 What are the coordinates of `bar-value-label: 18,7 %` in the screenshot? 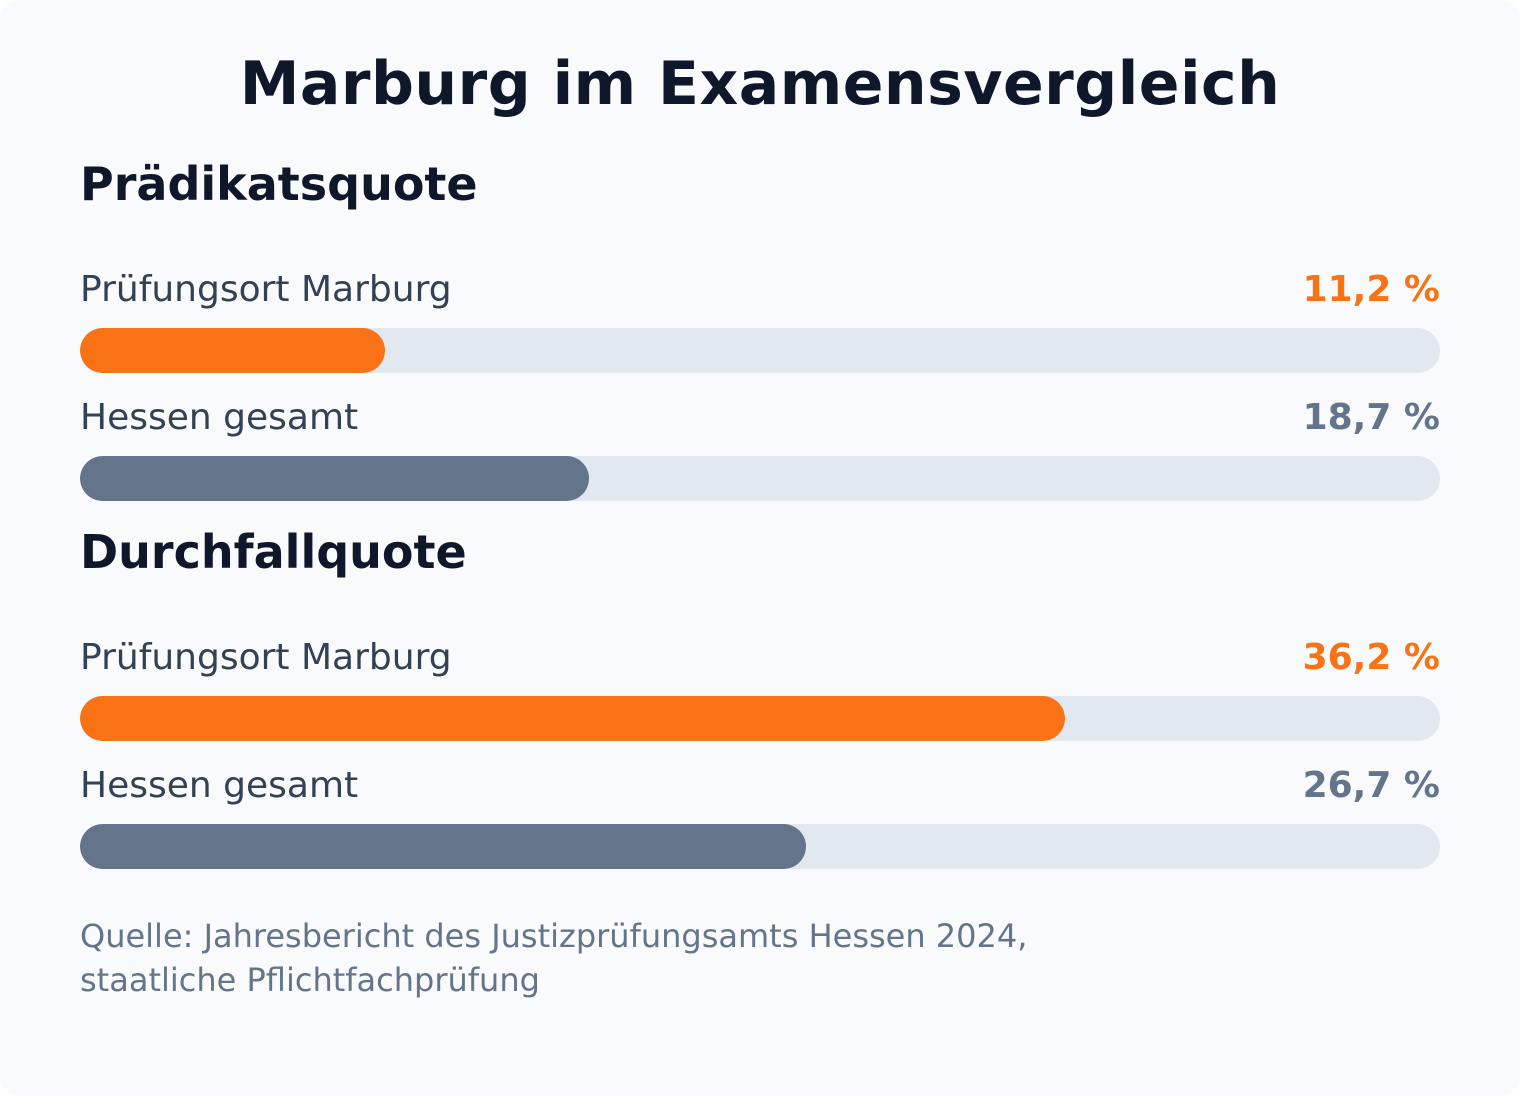 It's located at (1371, 417).